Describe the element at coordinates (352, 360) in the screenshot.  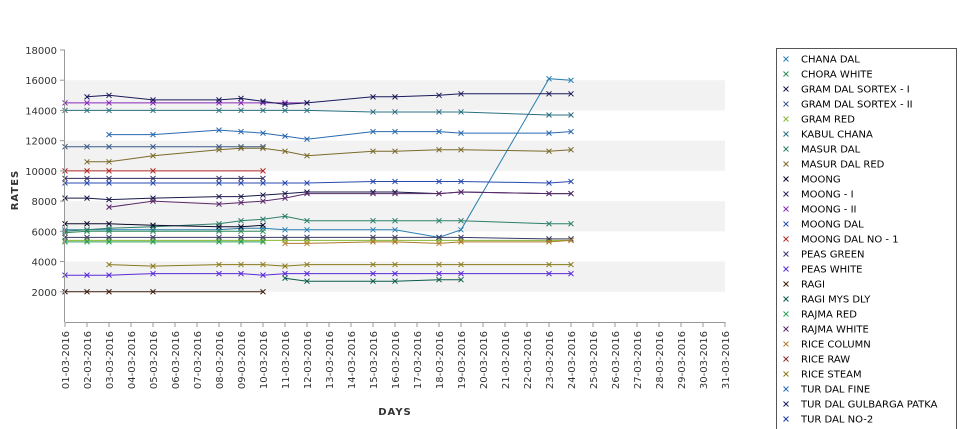
I see `x-tick-label: 14-03-2016` at that location.